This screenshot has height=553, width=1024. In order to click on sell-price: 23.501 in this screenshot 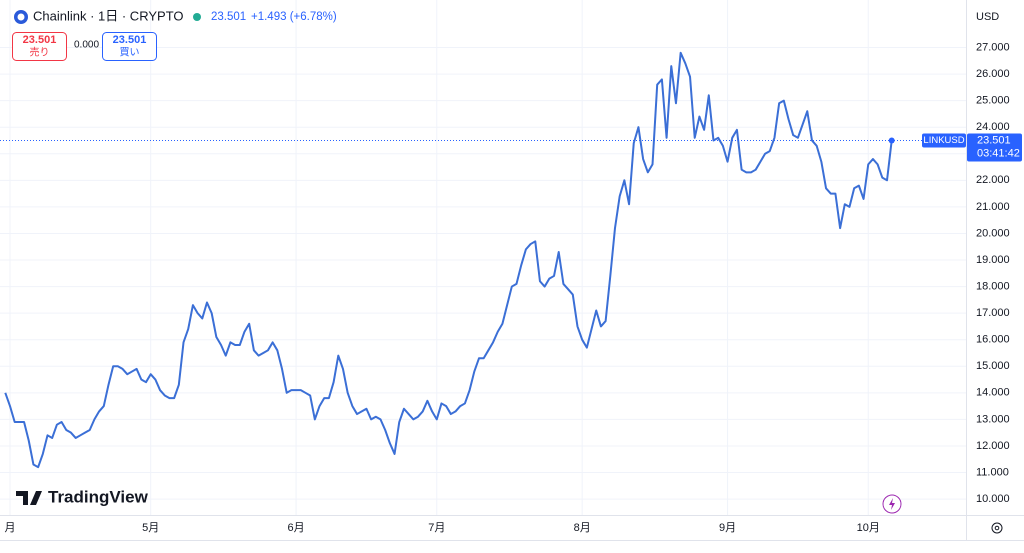, I will do `click(40, 40)`.